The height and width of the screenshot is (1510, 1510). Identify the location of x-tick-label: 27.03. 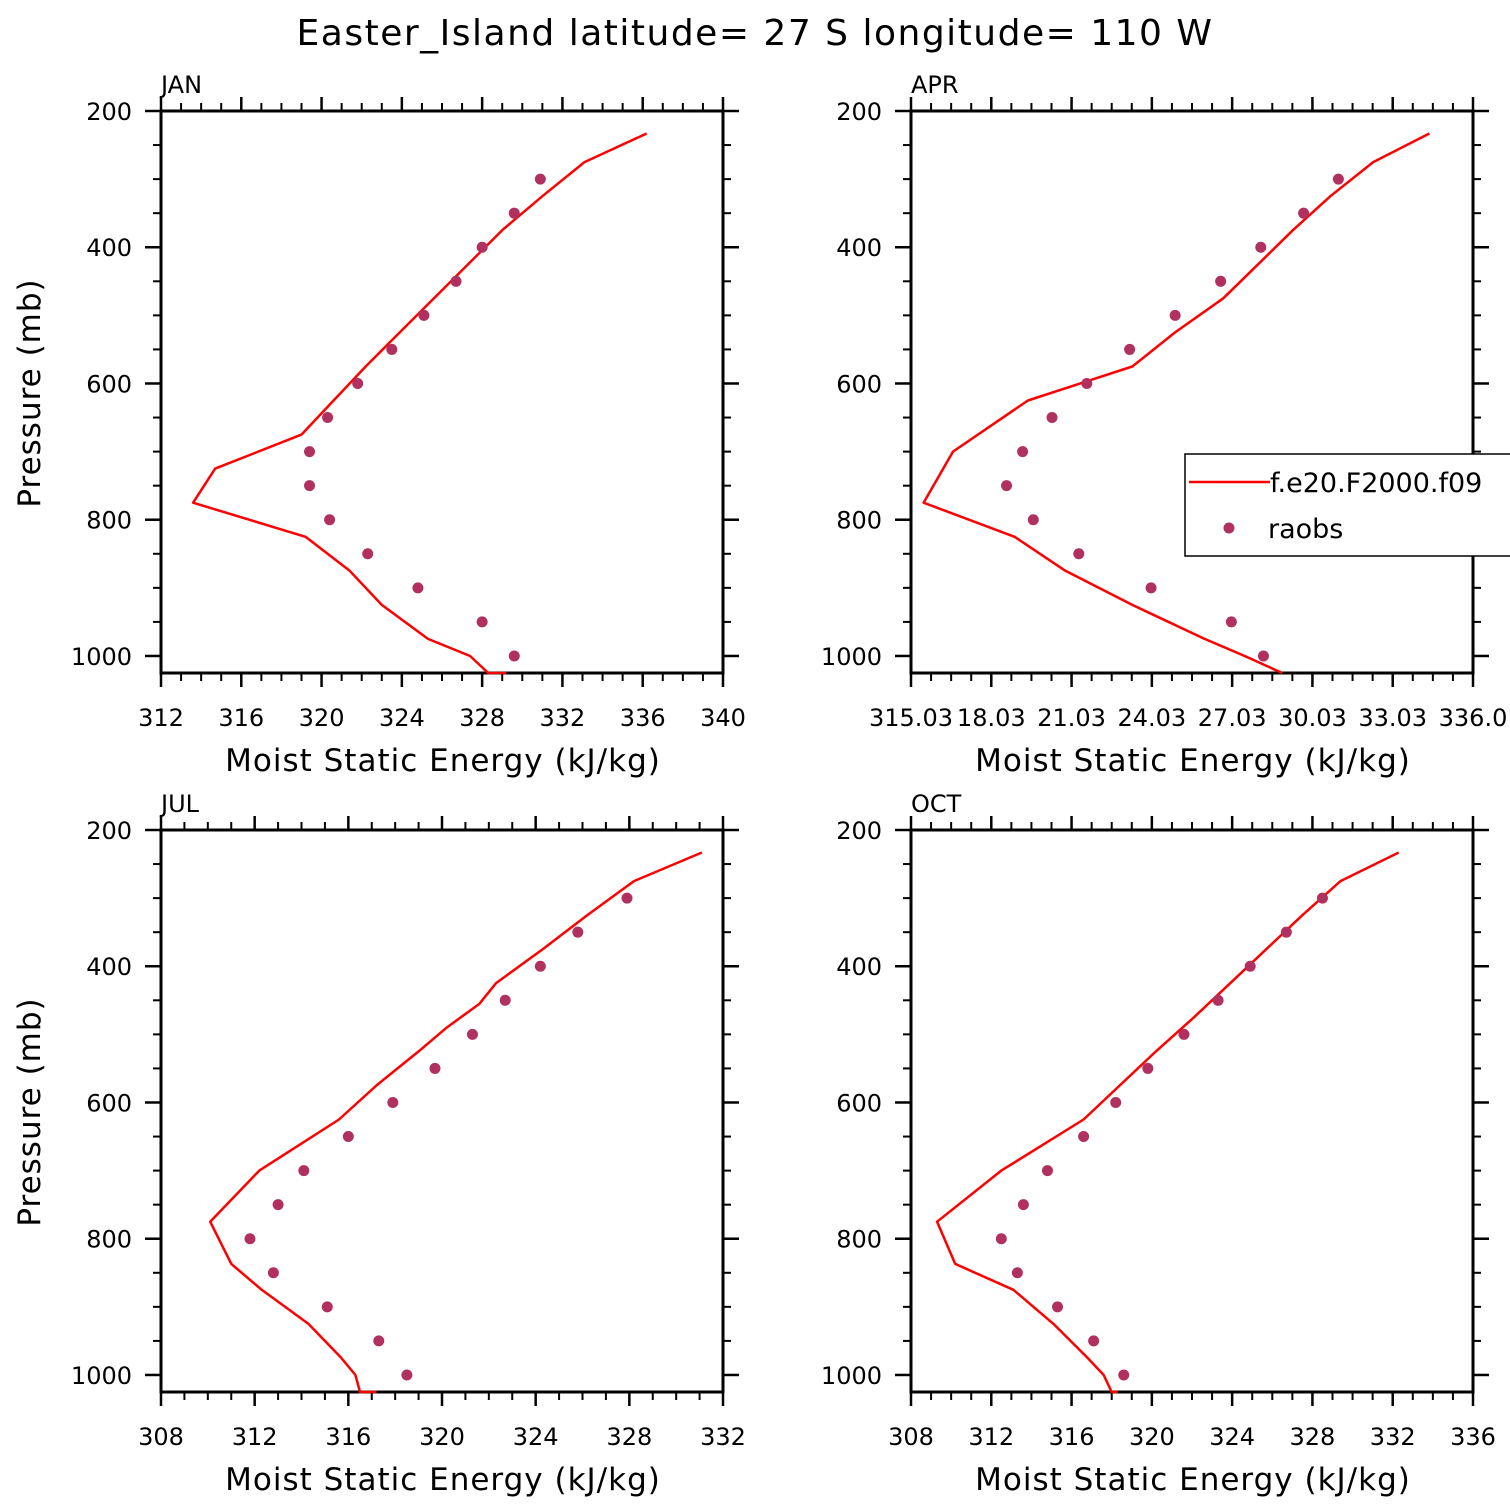
(1232, 718).